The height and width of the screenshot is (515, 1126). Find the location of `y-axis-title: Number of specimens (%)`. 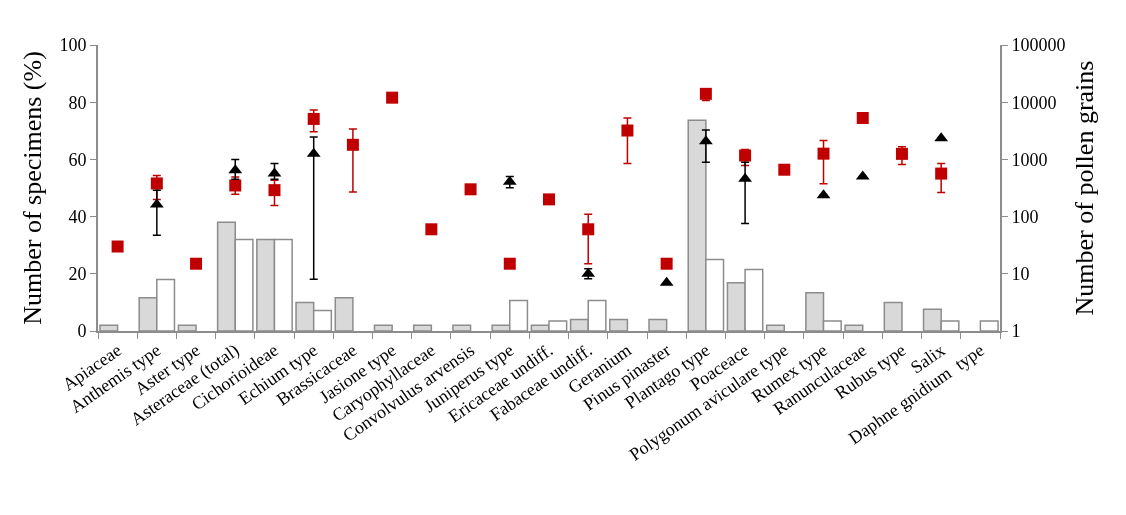

y-axis-title: Number of specimens (%) is located at coordinates (33, 188).